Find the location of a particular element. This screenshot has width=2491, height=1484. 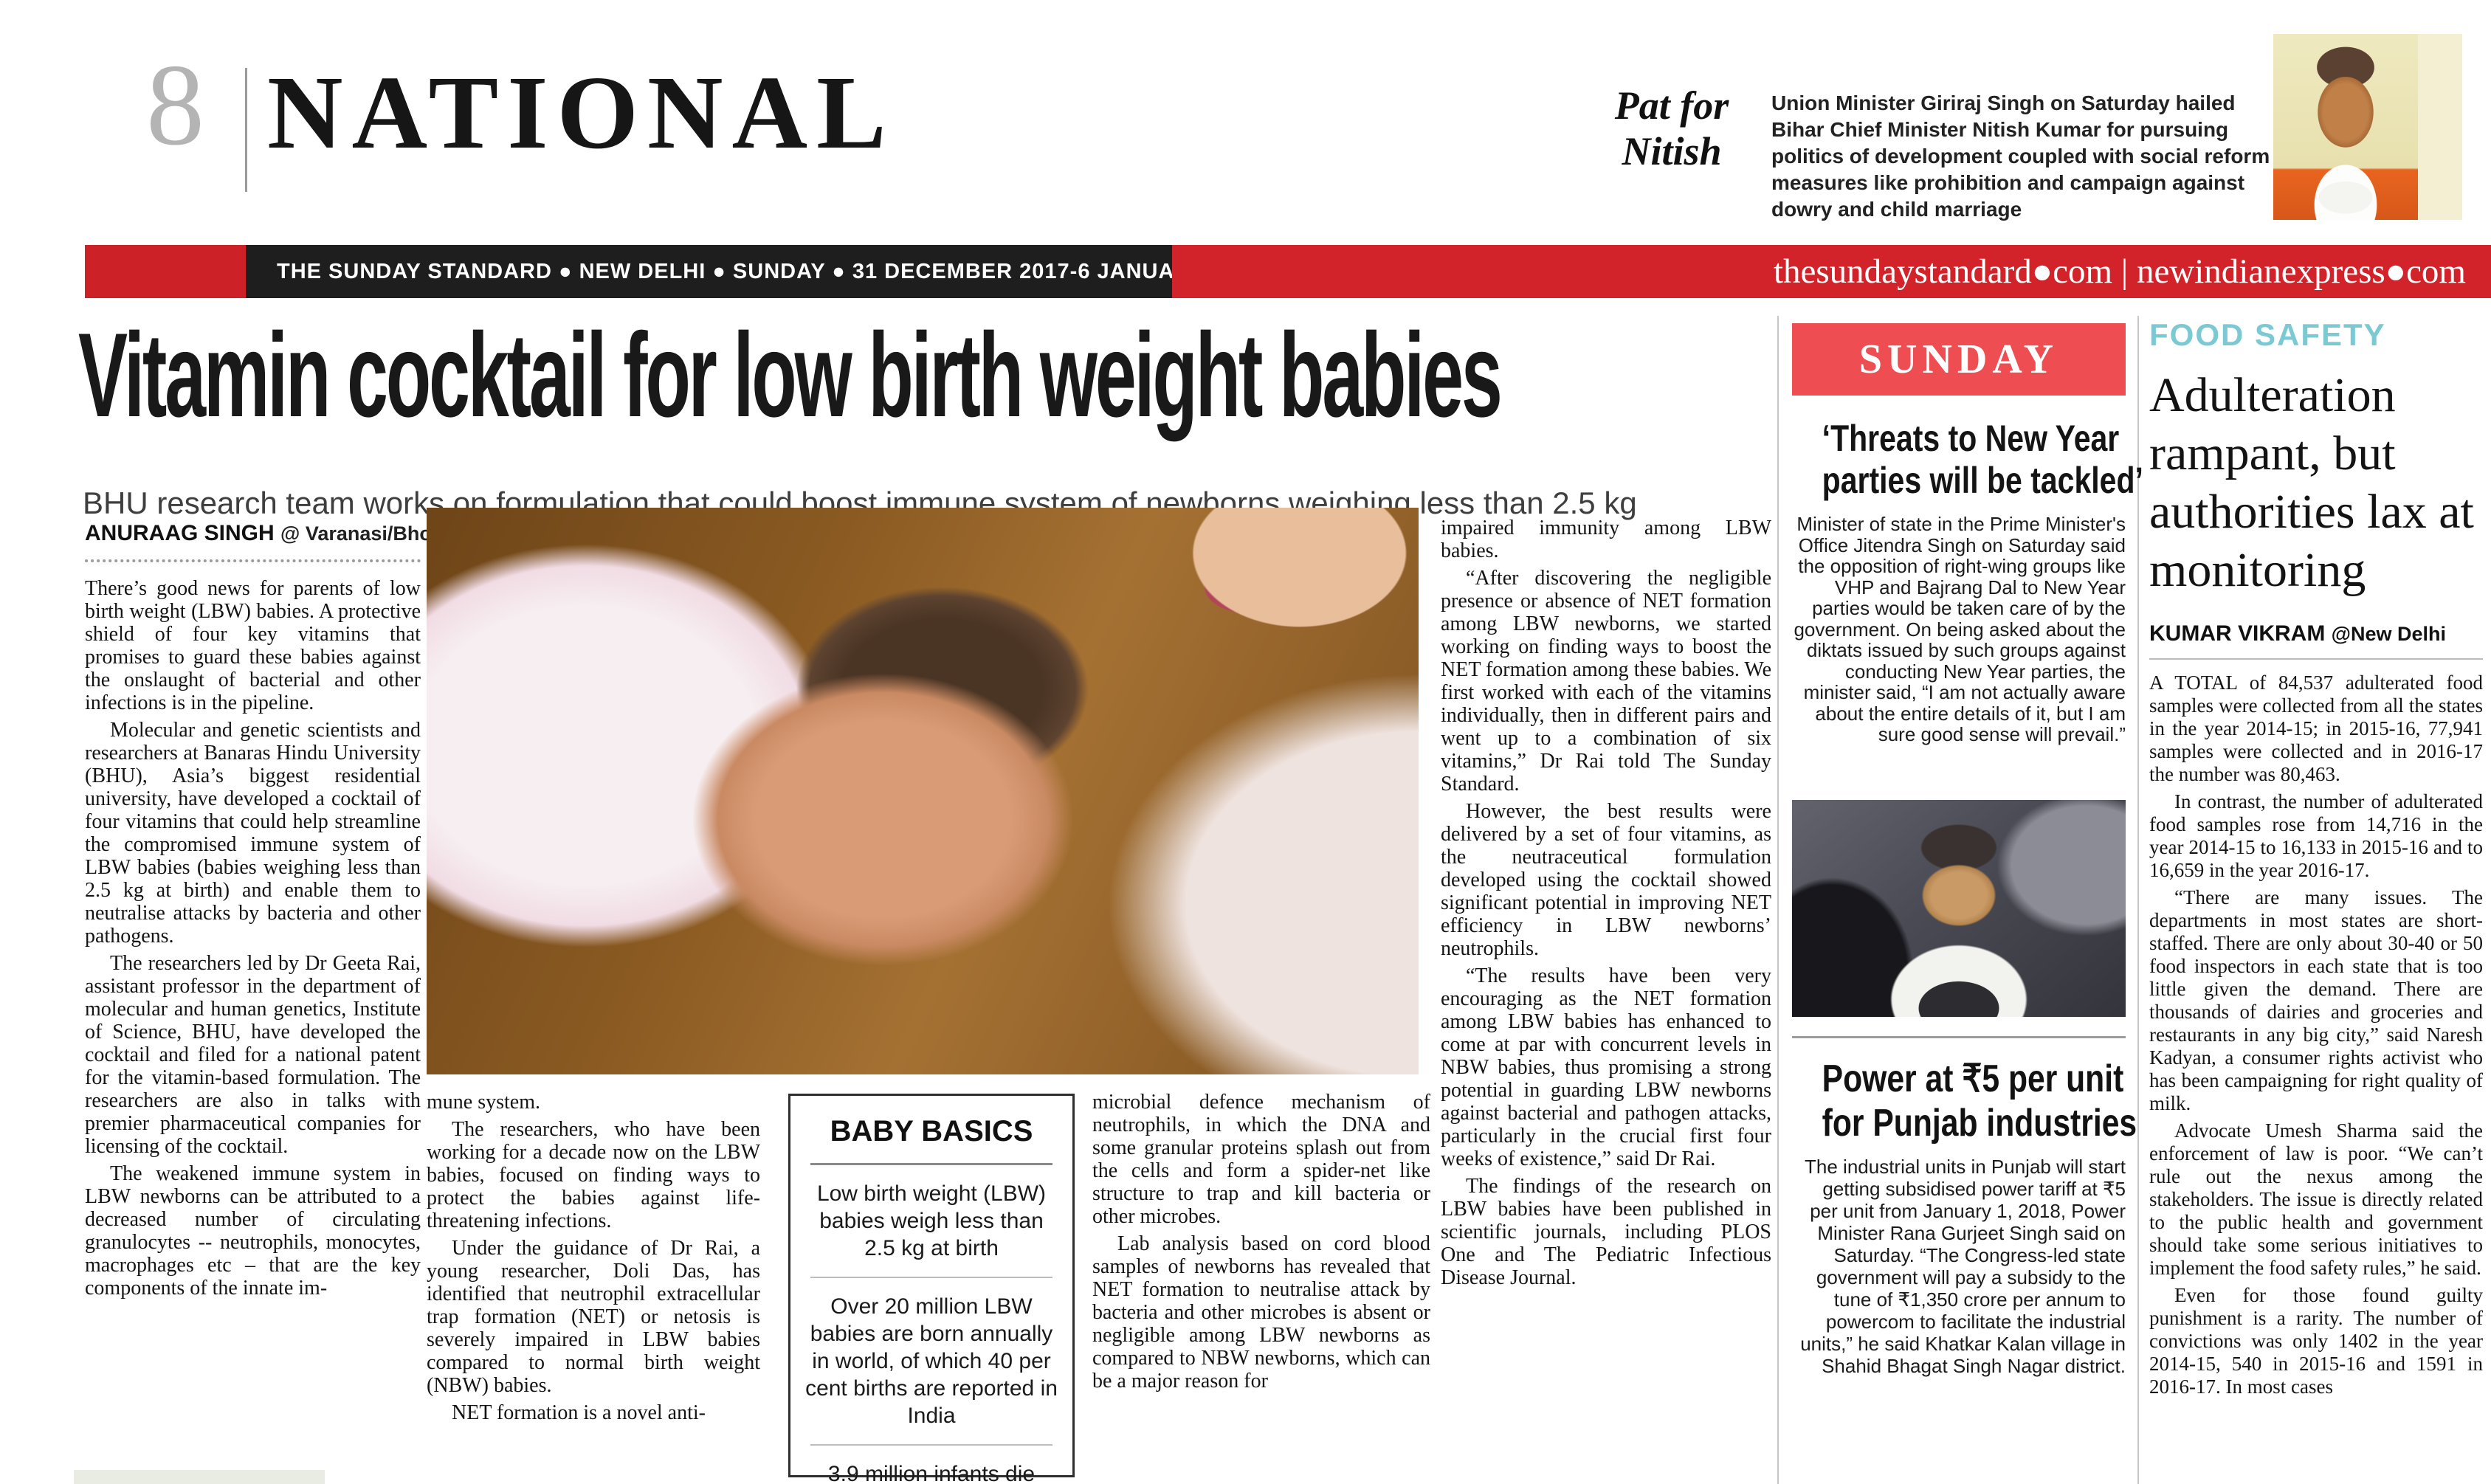

section-title: NATIONAL is located at coordinates (581, 112).